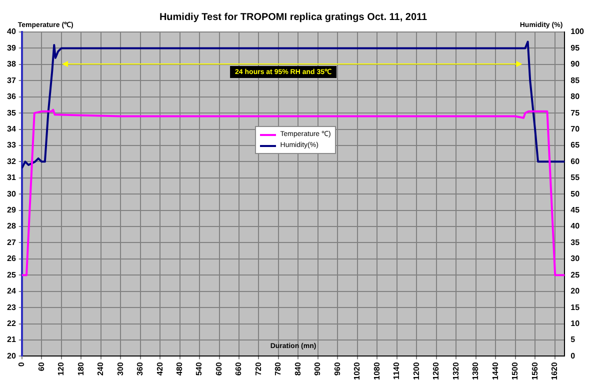  Describe the element at coordinates (120, 369) in the screenshot. I see `x-tick-label: 300` at that location.